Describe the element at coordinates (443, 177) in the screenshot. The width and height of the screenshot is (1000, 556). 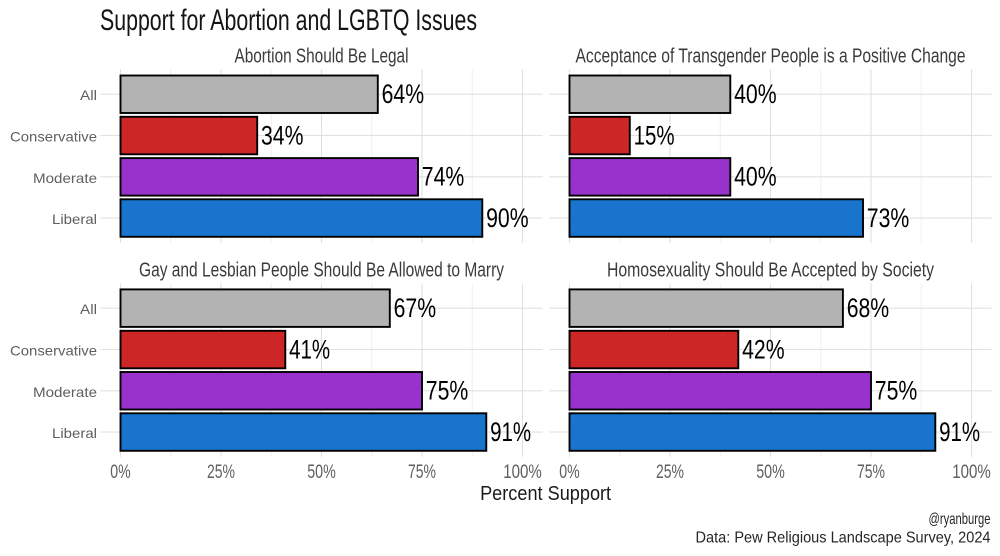
I see `svg-text: 74%` at that location.